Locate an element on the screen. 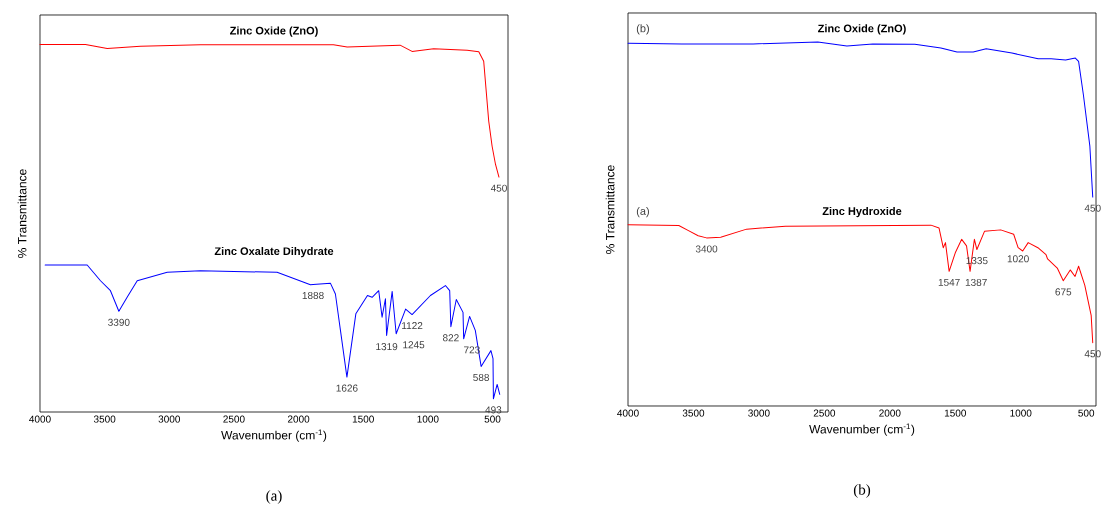 This screenshot has height=511, width=1110. annotation: 493 is located at coordinates (493, 410).